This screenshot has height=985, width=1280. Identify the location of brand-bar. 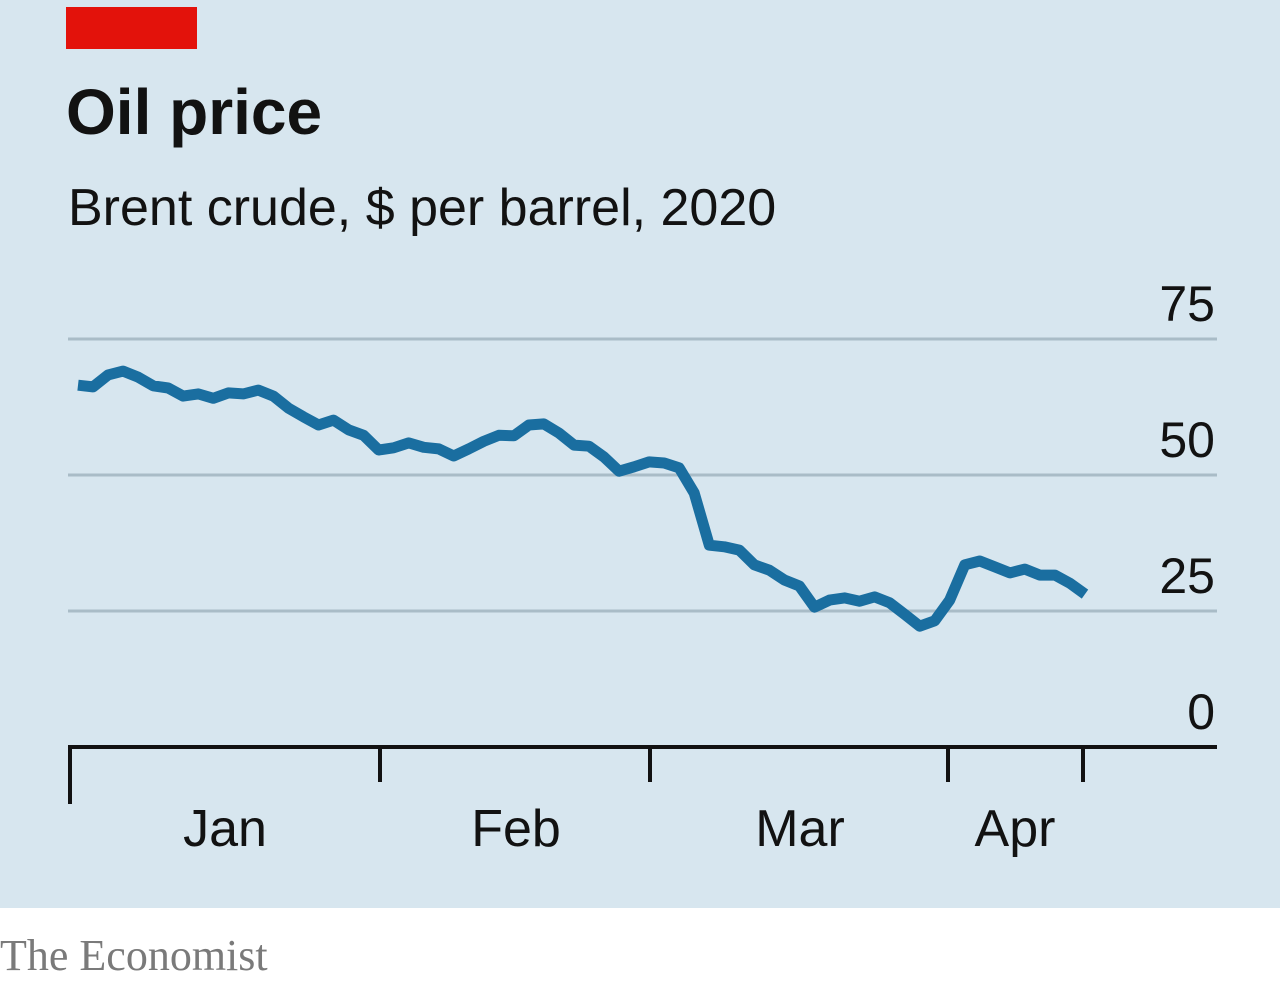
(131, 28).